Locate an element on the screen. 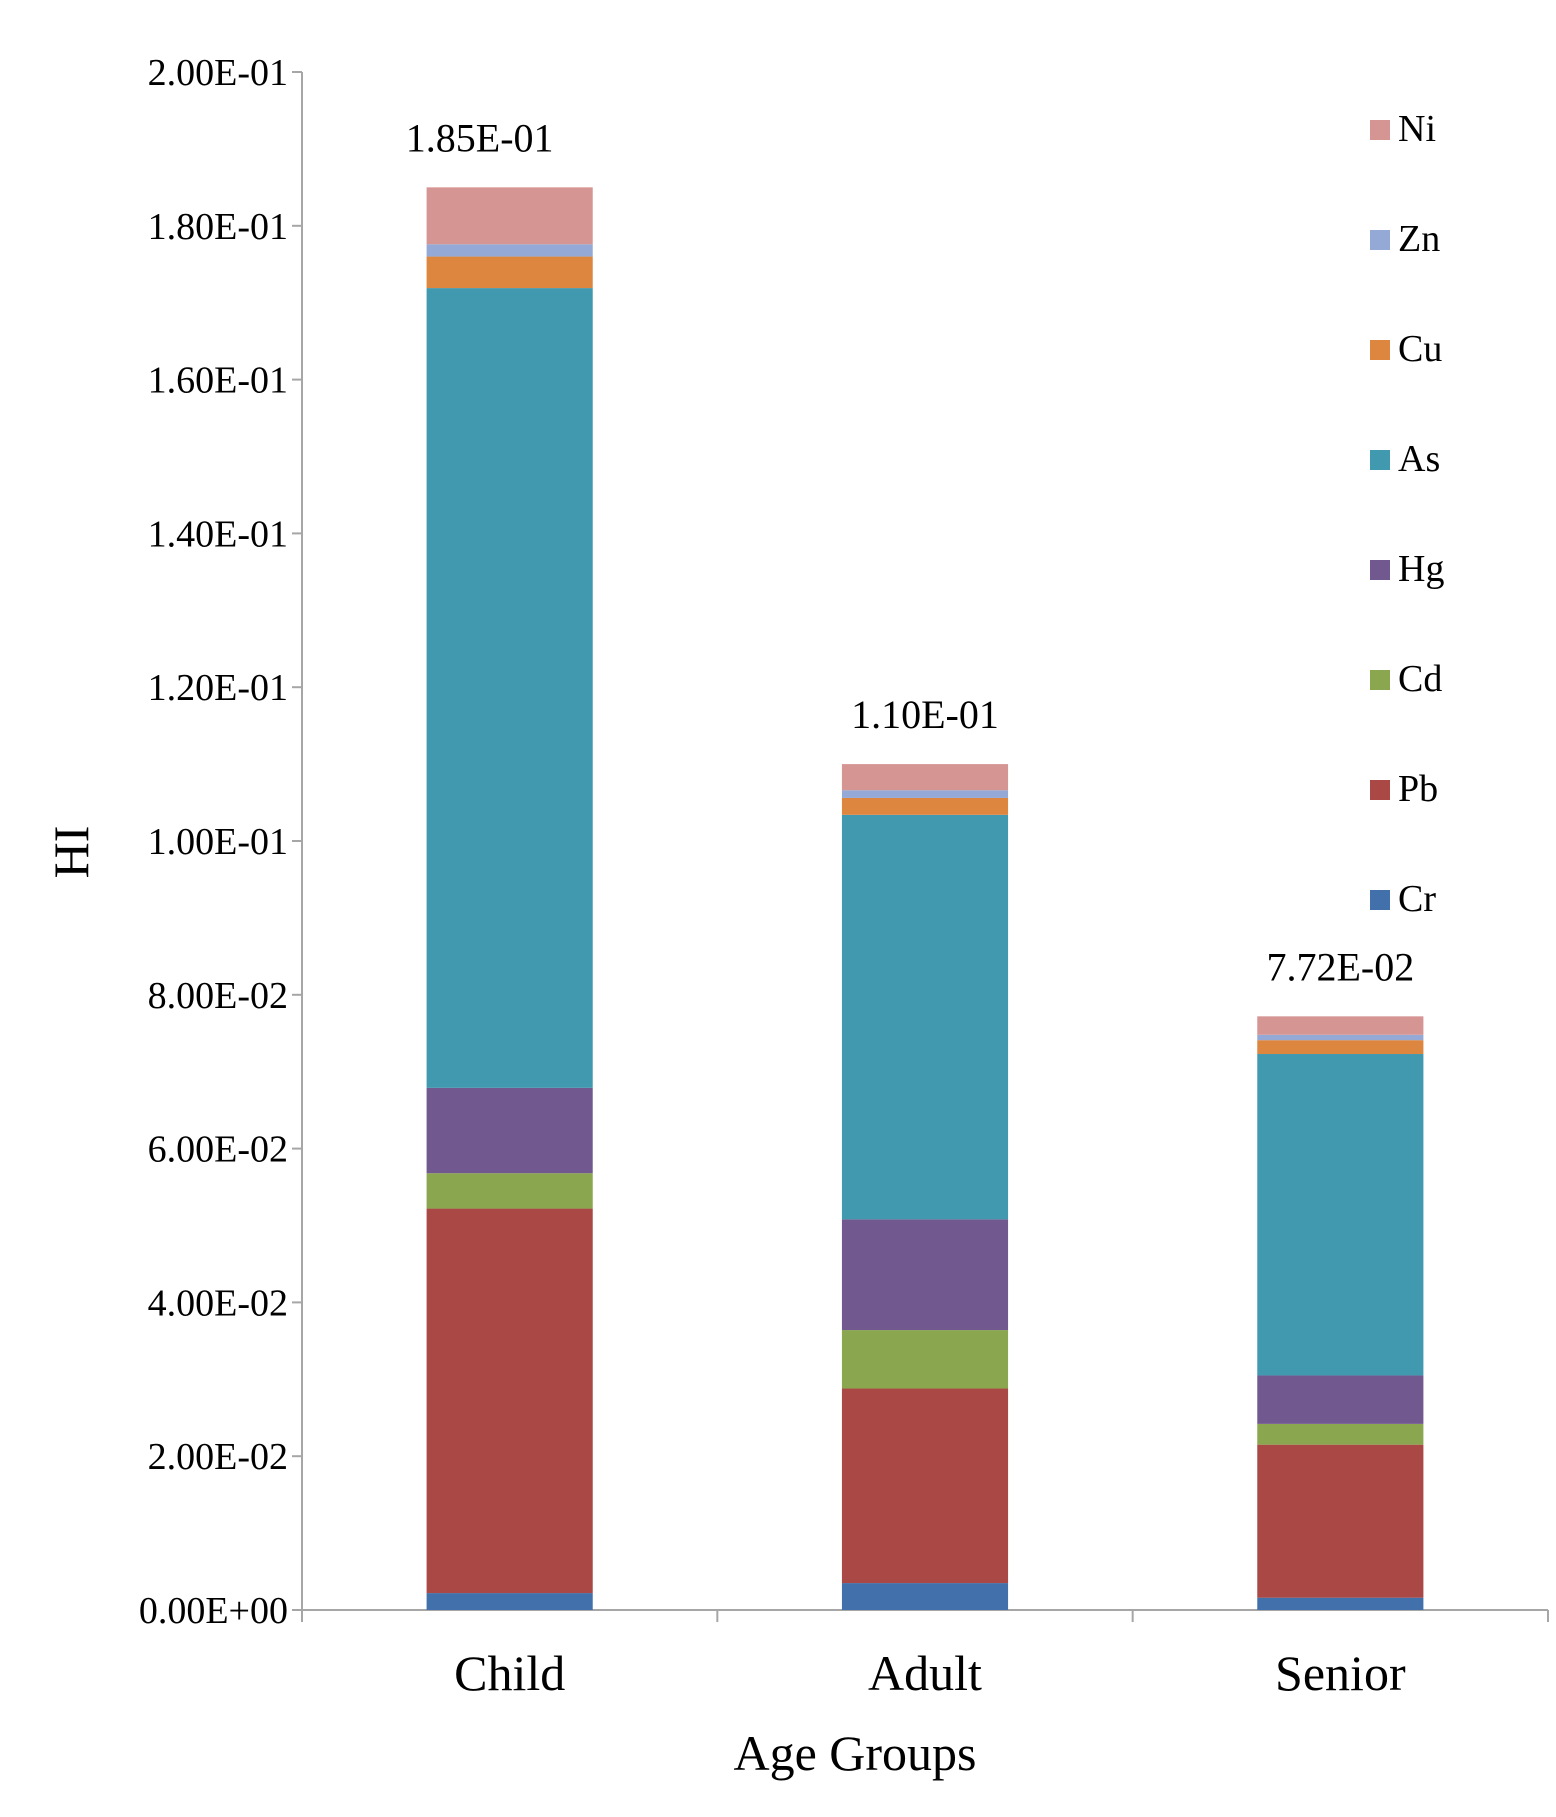 This screenshot has width=1556, height=1817. legend-item-zn: Zn is located at coordinates (1405, 239).